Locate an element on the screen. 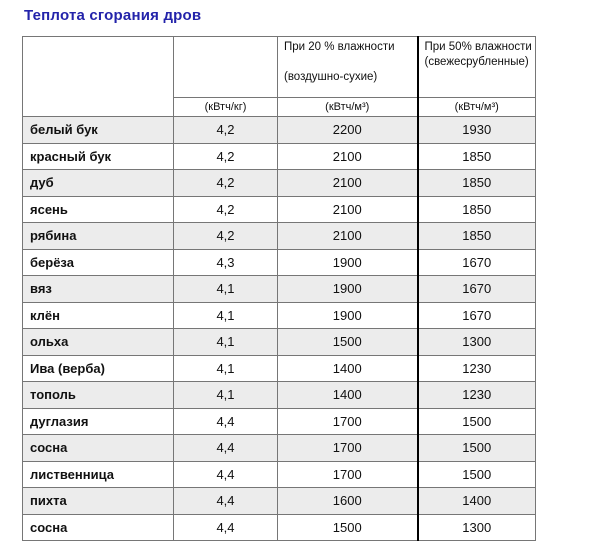 This screenshot has width=600, height=541. table-row: Ива (верба) 4,1 1400 1230 is located at coordinates (279, 368).